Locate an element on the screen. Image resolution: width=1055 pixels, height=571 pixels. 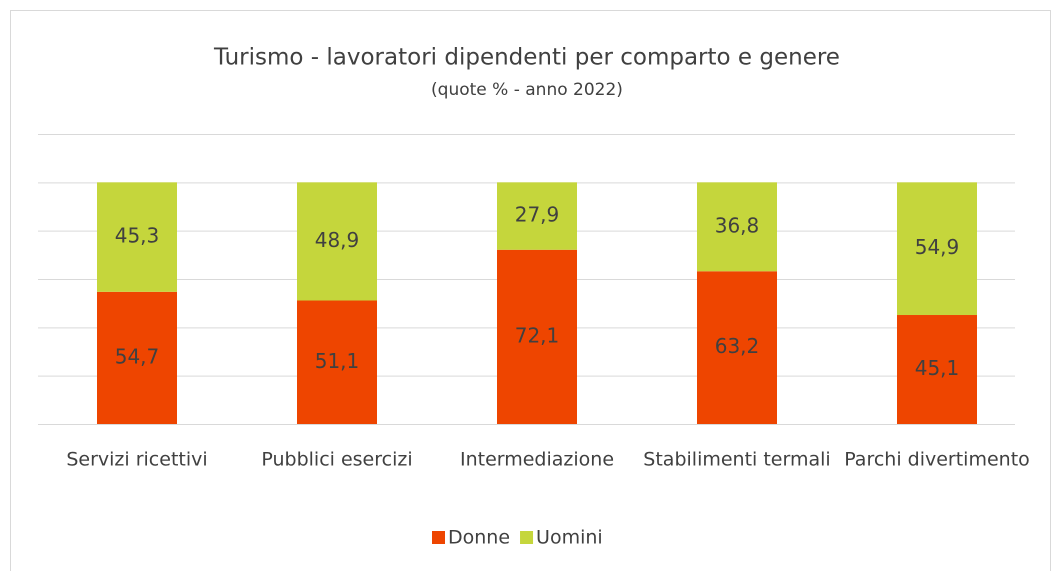
x-tick-label: Stabilimenti termali is located at coordinates (736, 460).